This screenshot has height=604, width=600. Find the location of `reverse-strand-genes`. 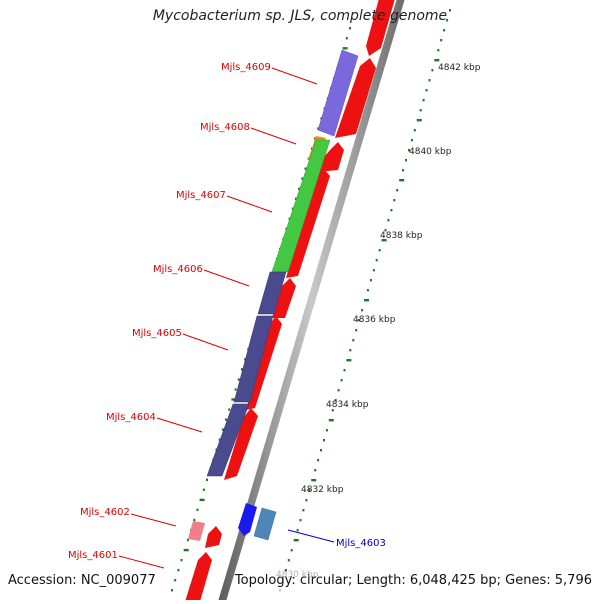

reverse-strand-genes is located at coordinates (257, 522).